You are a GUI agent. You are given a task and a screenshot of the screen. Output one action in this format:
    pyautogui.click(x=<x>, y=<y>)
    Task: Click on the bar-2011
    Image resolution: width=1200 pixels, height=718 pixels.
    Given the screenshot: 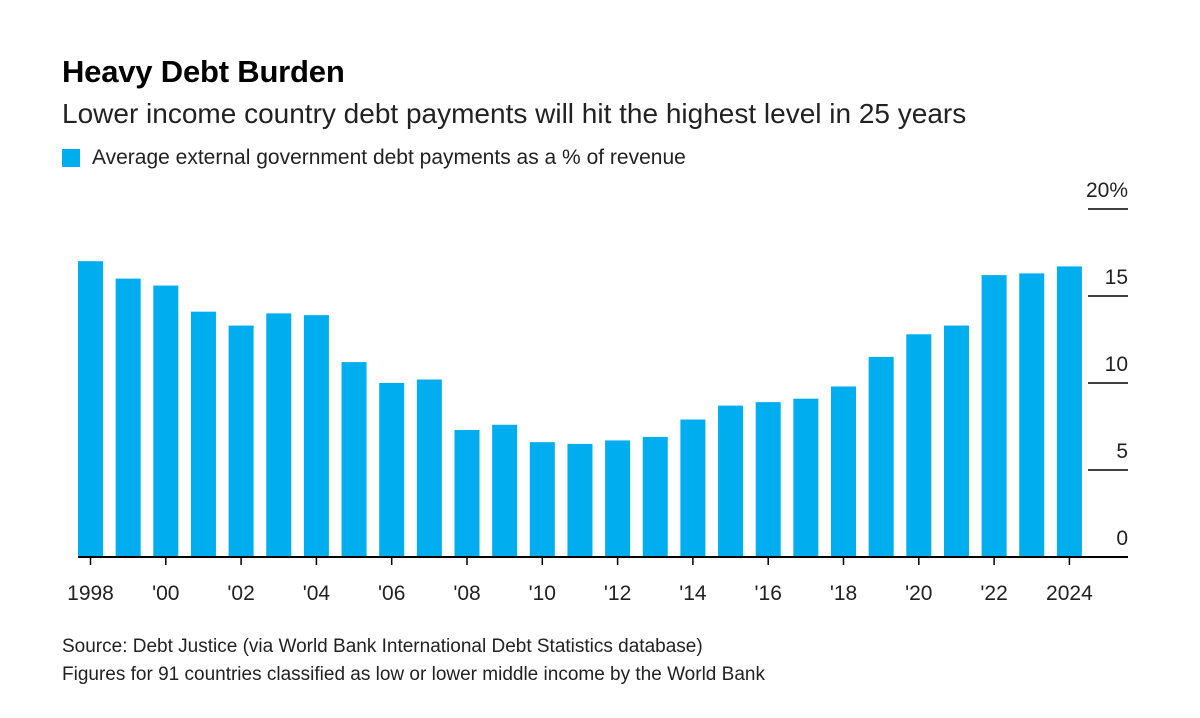 What is the action you would take?
    pyautogui.click(x=580, y=500)
    